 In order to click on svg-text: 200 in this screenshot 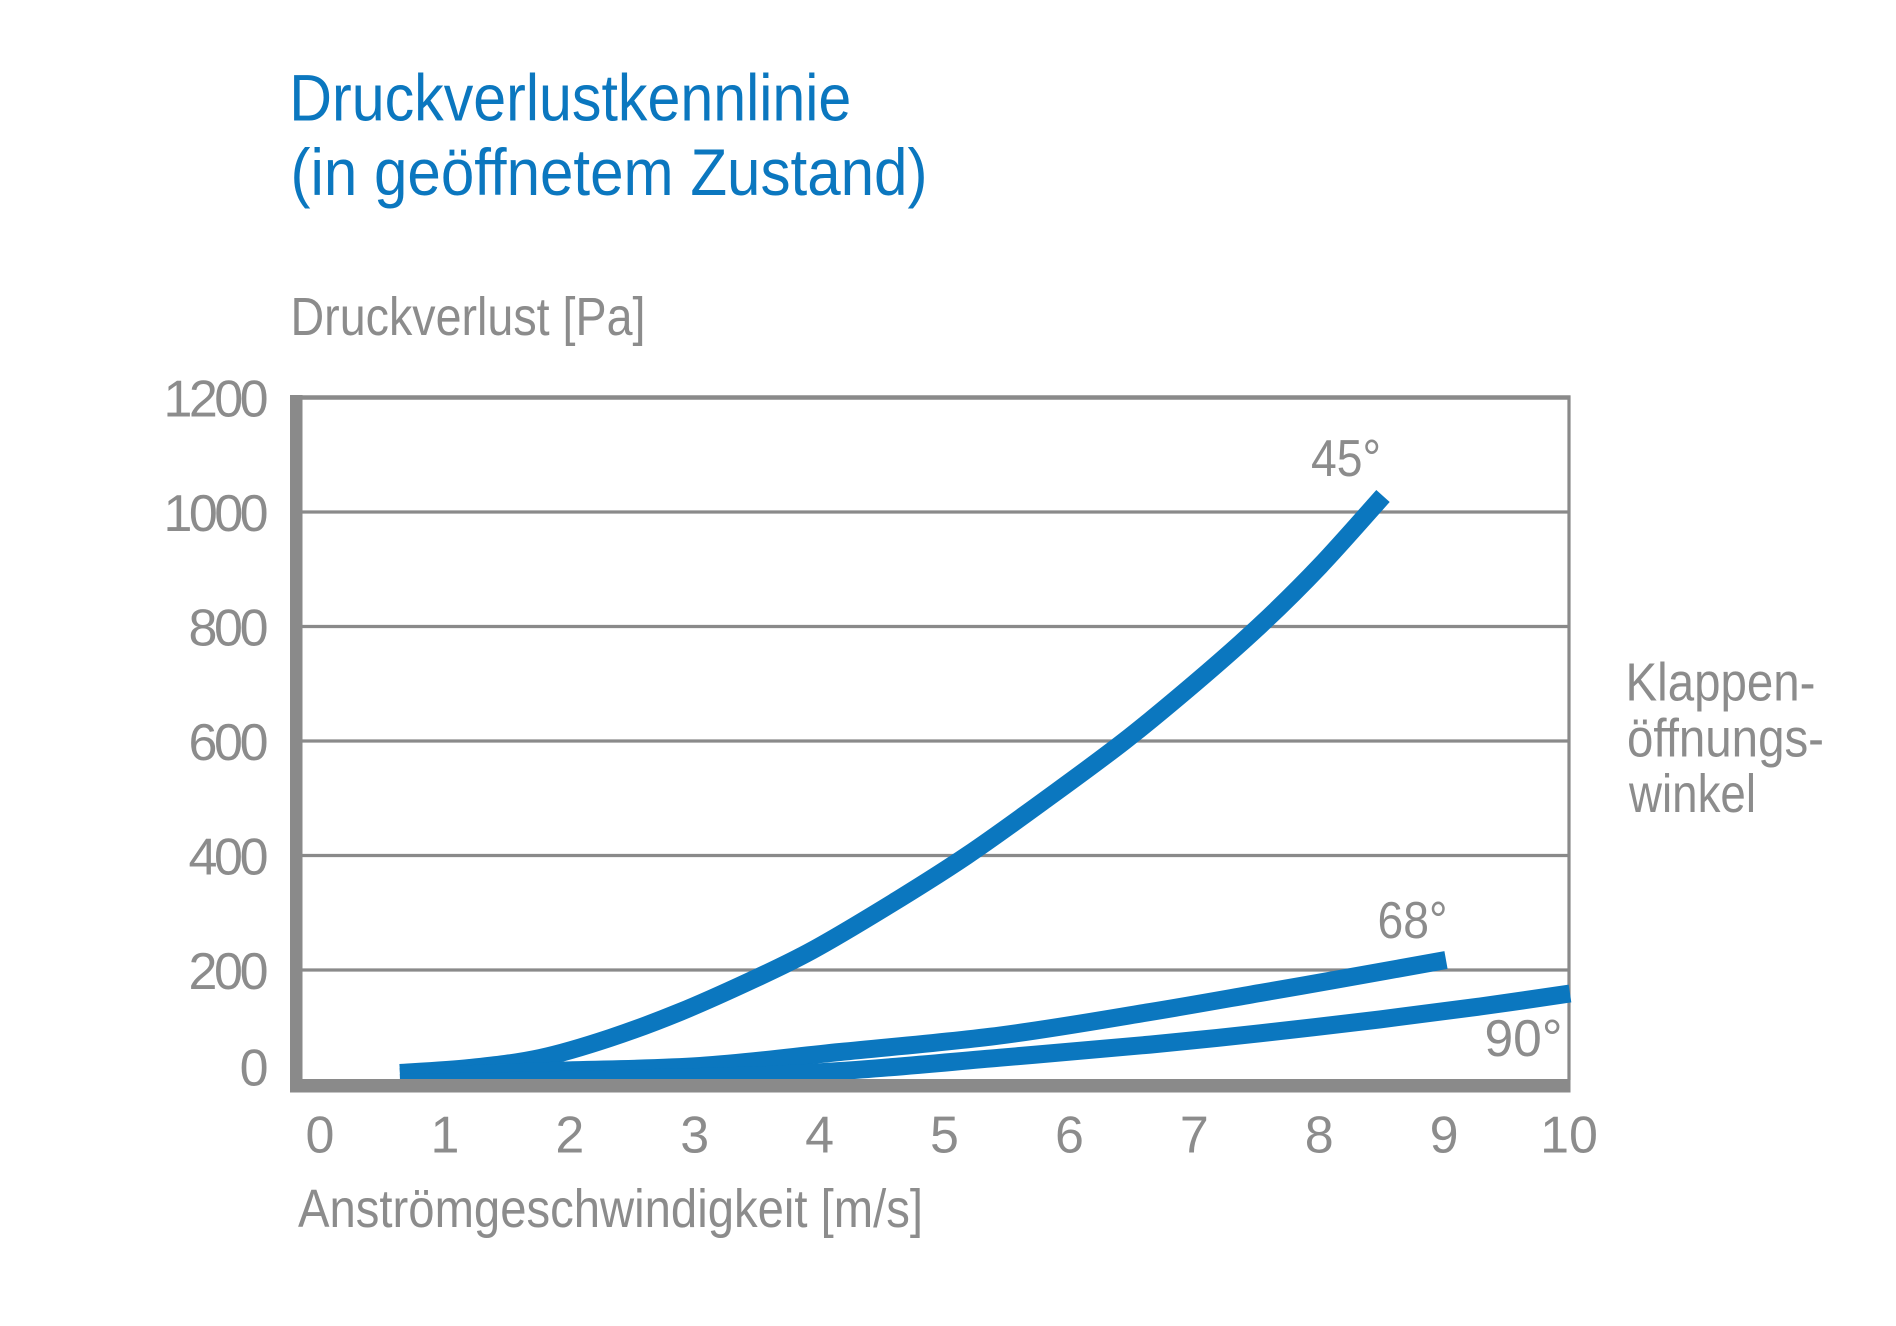, I will do `click(229, 972)`.